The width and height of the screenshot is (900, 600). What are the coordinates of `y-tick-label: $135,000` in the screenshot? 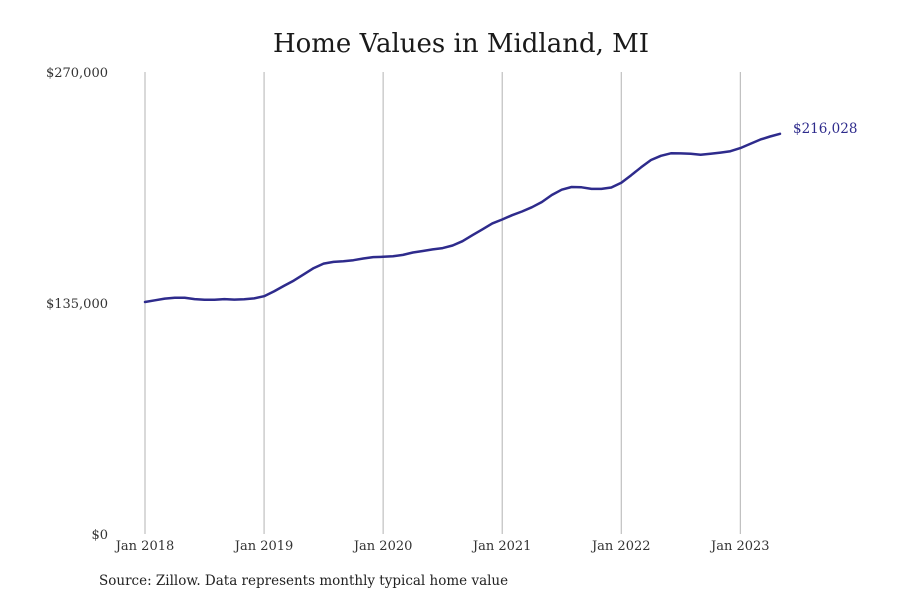 It's located at (77, 304).